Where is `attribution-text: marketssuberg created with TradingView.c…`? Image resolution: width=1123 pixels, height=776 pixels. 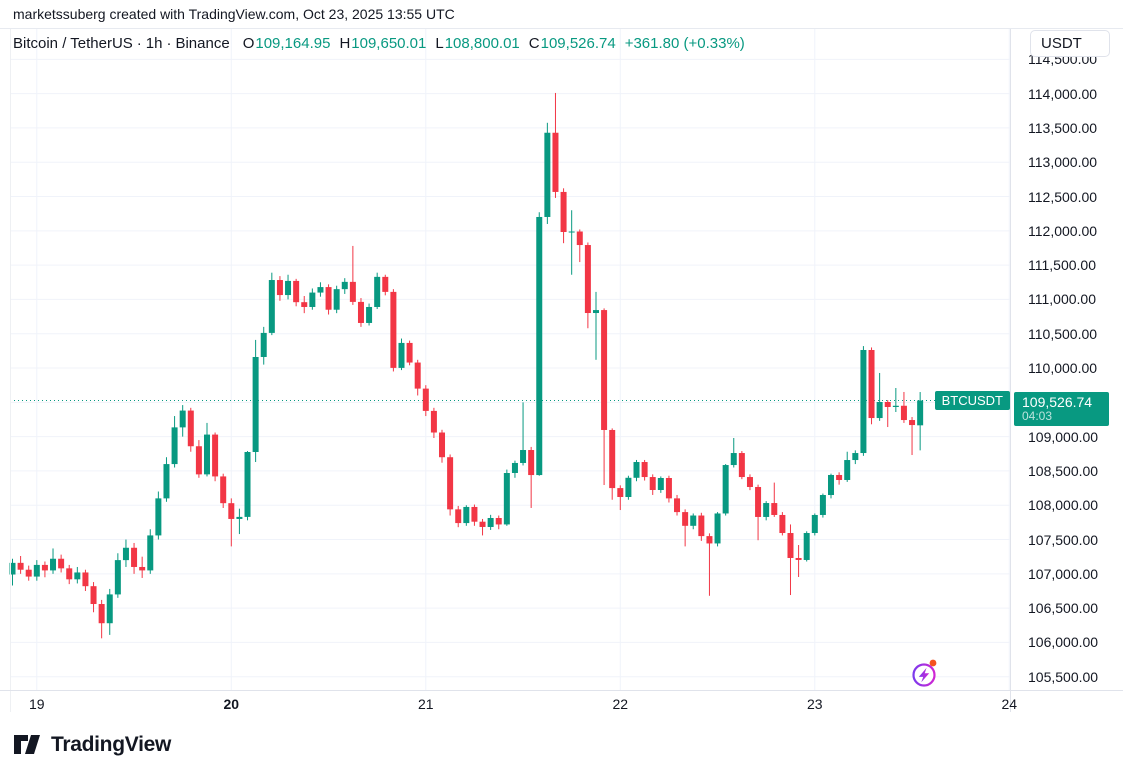 attribution-text: marketssuberg created with TradingView.c… is located at coordinates (234, 14).